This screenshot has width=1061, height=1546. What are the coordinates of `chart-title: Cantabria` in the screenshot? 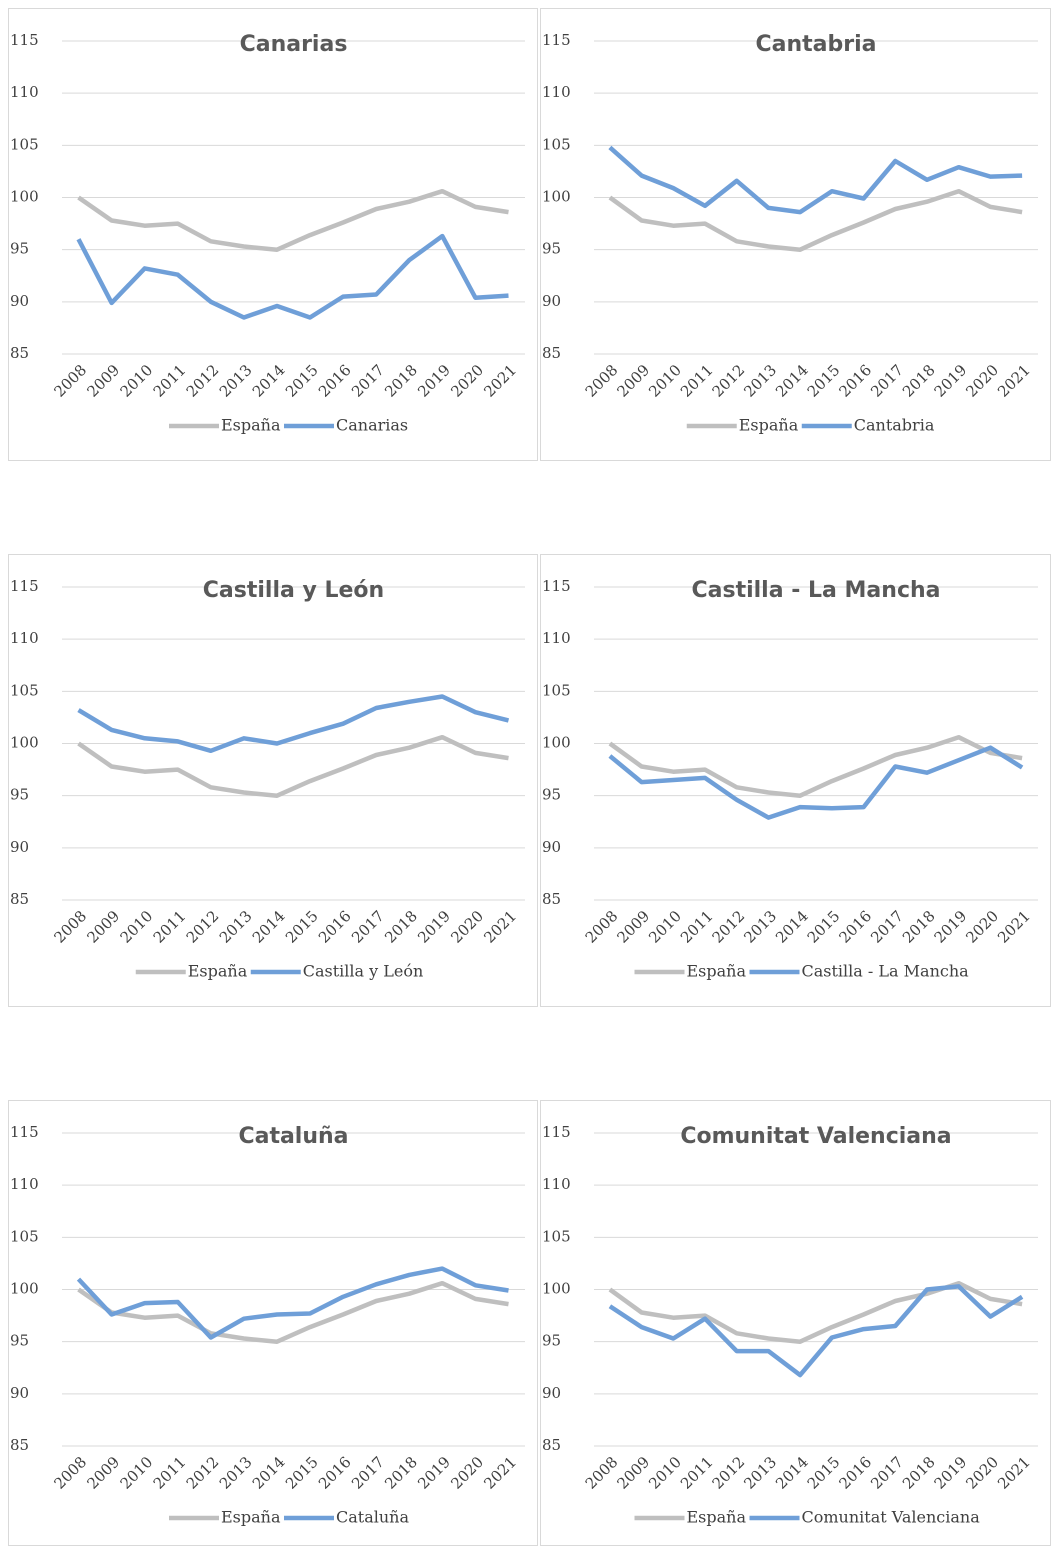 It's located at (816, 44).